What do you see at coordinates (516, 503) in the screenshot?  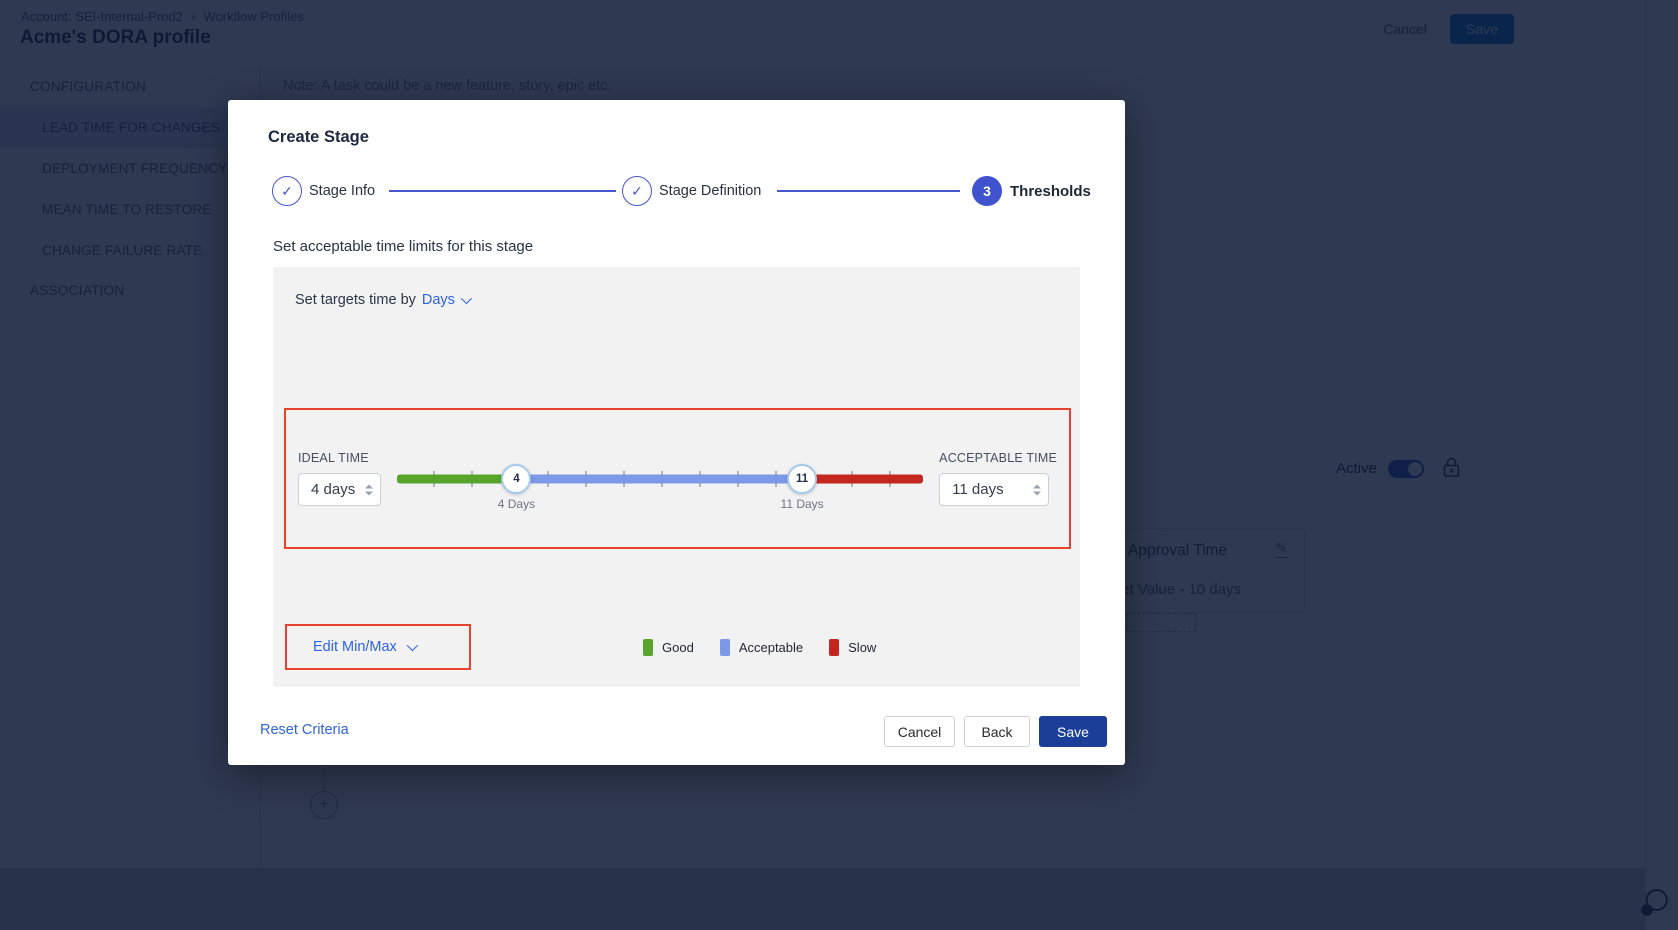 I see `slider-handle-min-label: 4 Days` at bounding box center [516, 503].